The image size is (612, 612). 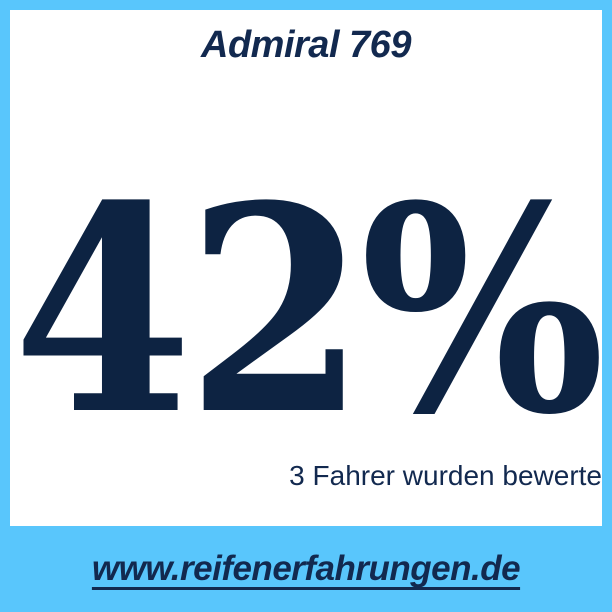 I want to click on footer-bar: www.reifenerfahrungen.de, so click(x=306, y=569).